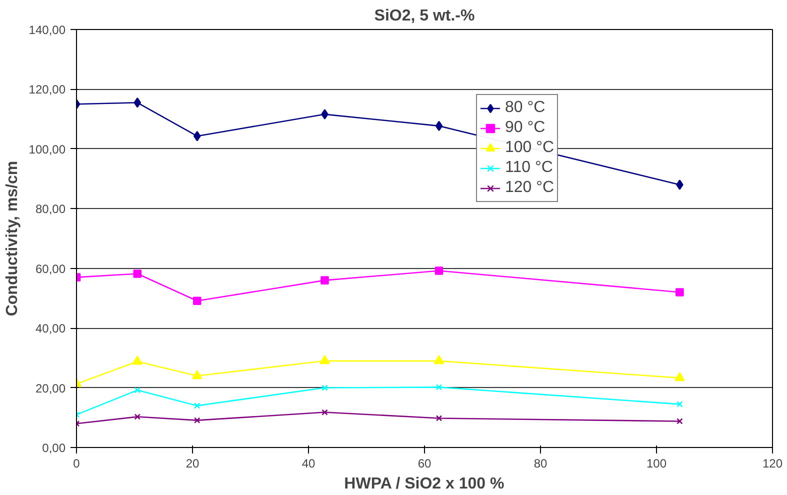  What do you see at coordinates (529, 148) in the screenshot?
I see `legend-label: 100 °C` at bounding box center [529, 148].